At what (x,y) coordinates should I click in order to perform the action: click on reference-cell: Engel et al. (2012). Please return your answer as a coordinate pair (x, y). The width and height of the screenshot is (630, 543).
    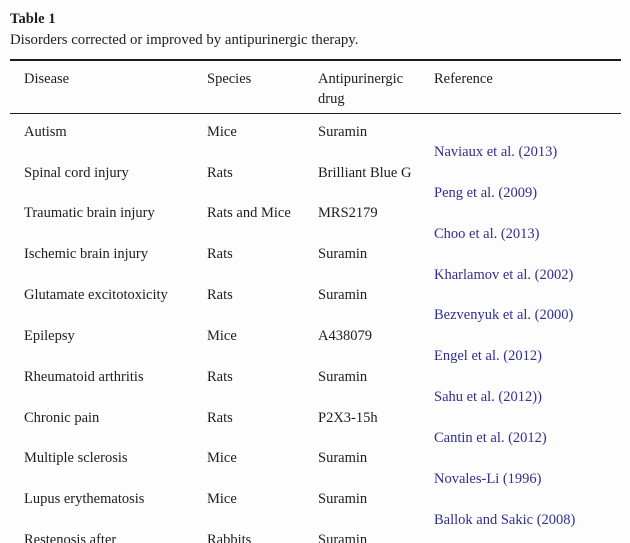
    Looking at the image, I should click on (527, 346).